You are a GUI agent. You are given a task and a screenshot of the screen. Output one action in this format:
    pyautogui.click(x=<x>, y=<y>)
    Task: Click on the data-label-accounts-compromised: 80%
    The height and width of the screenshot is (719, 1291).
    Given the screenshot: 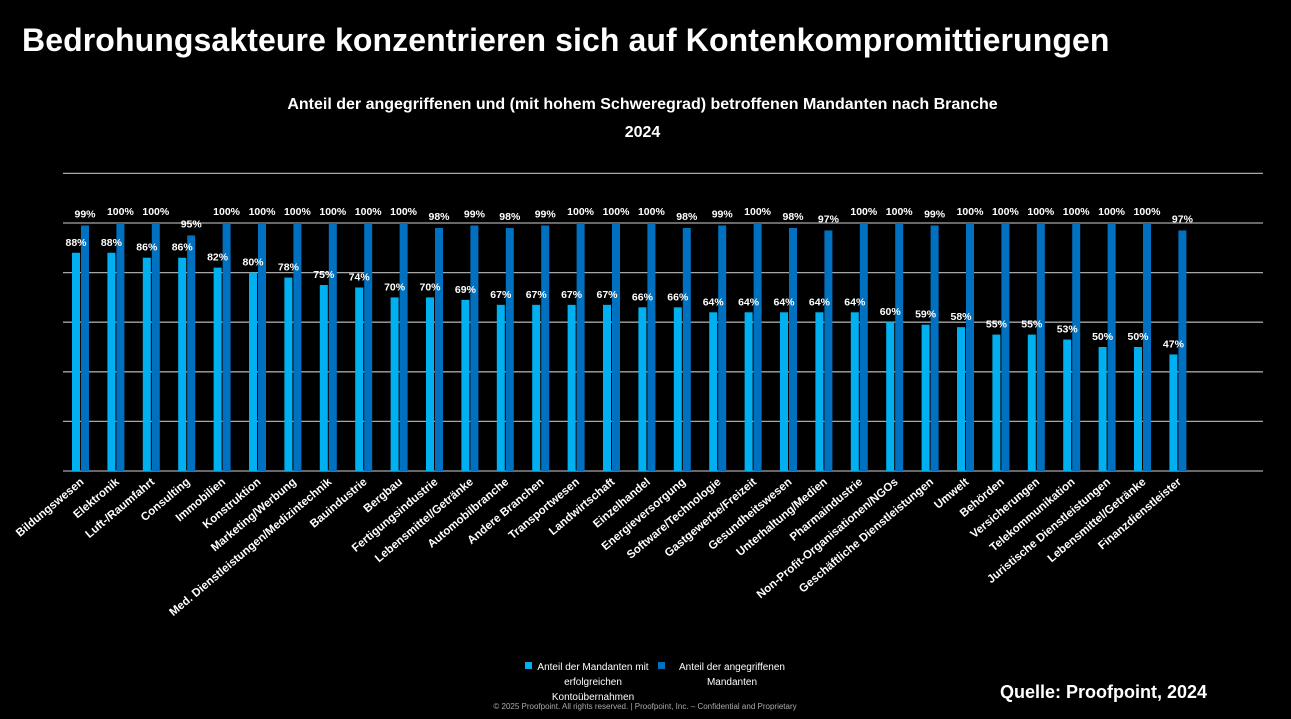 What is the action you would take?
    pyautogui.click(x=253, y=263)
    